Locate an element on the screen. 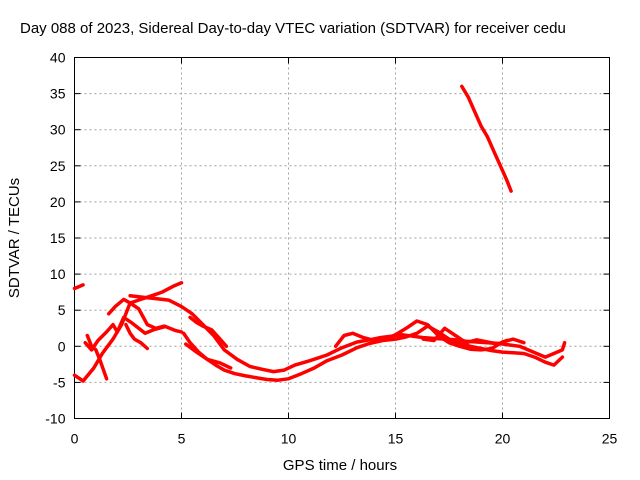  y-tick-label: 10 is located at coordinates (58, 274).